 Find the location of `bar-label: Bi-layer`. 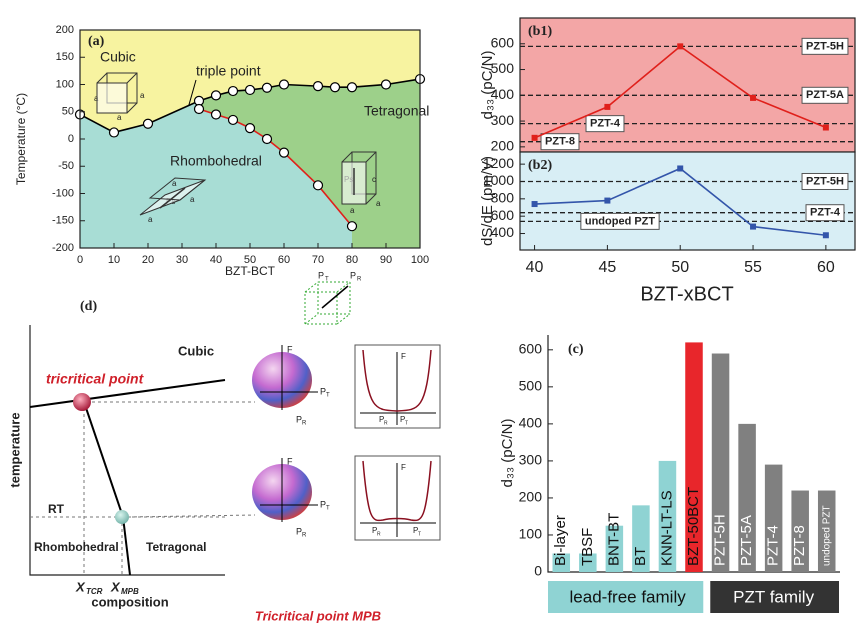

bar-label: Bi-layer is located at coordinates (560, 540).